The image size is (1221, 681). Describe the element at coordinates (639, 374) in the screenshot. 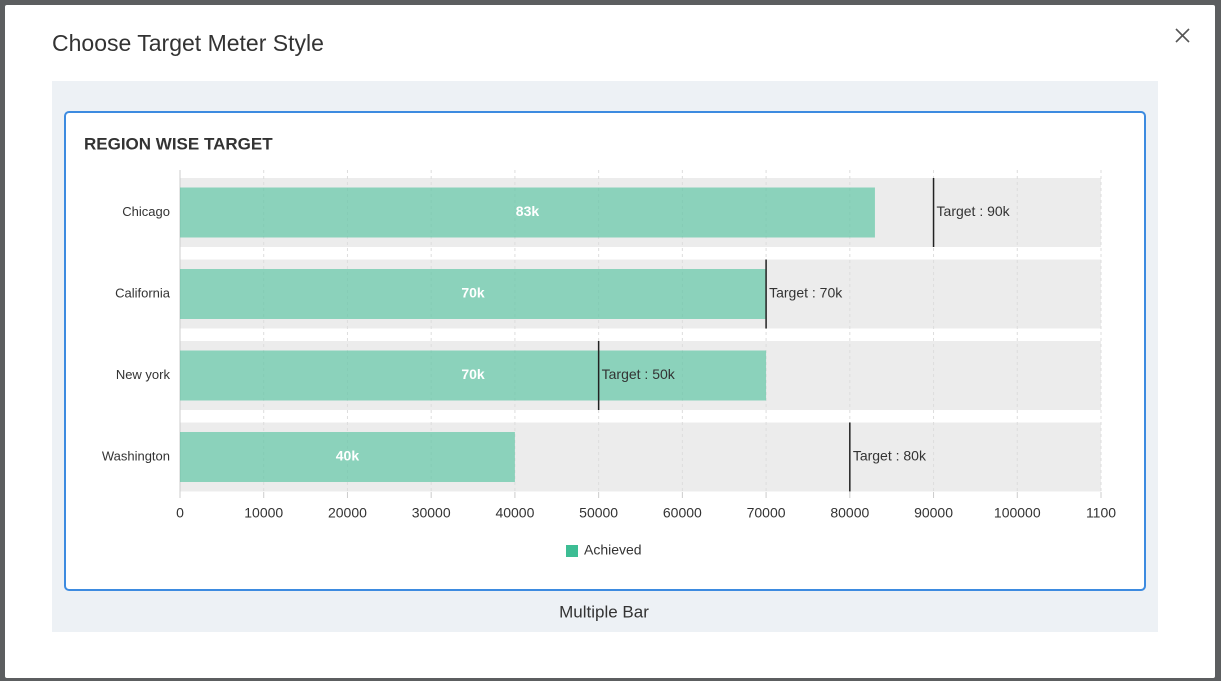

I see `target-label: Target : 50k` at that location.